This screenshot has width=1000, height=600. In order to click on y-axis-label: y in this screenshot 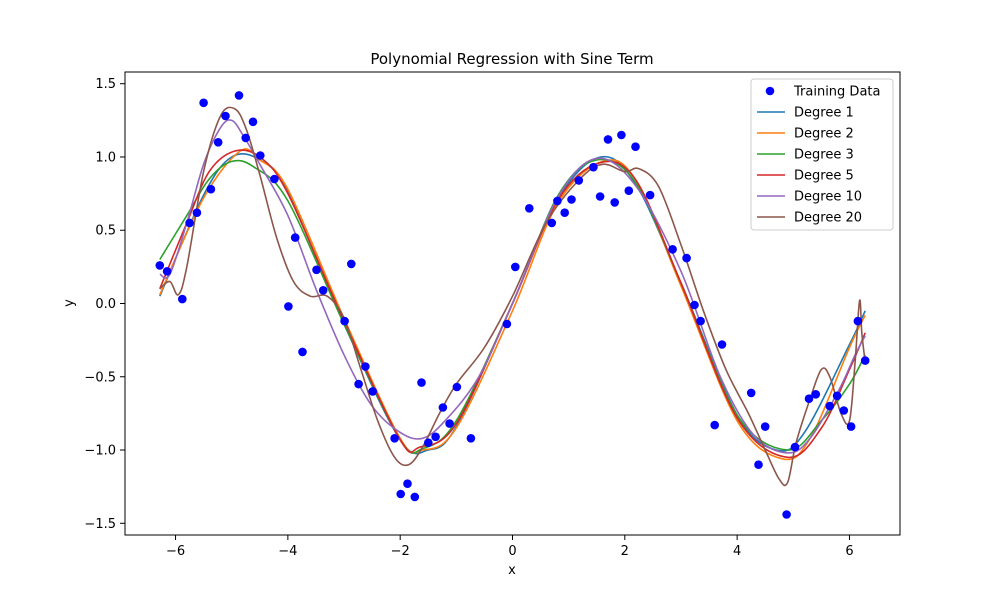, I will do `click(69, 303)`.